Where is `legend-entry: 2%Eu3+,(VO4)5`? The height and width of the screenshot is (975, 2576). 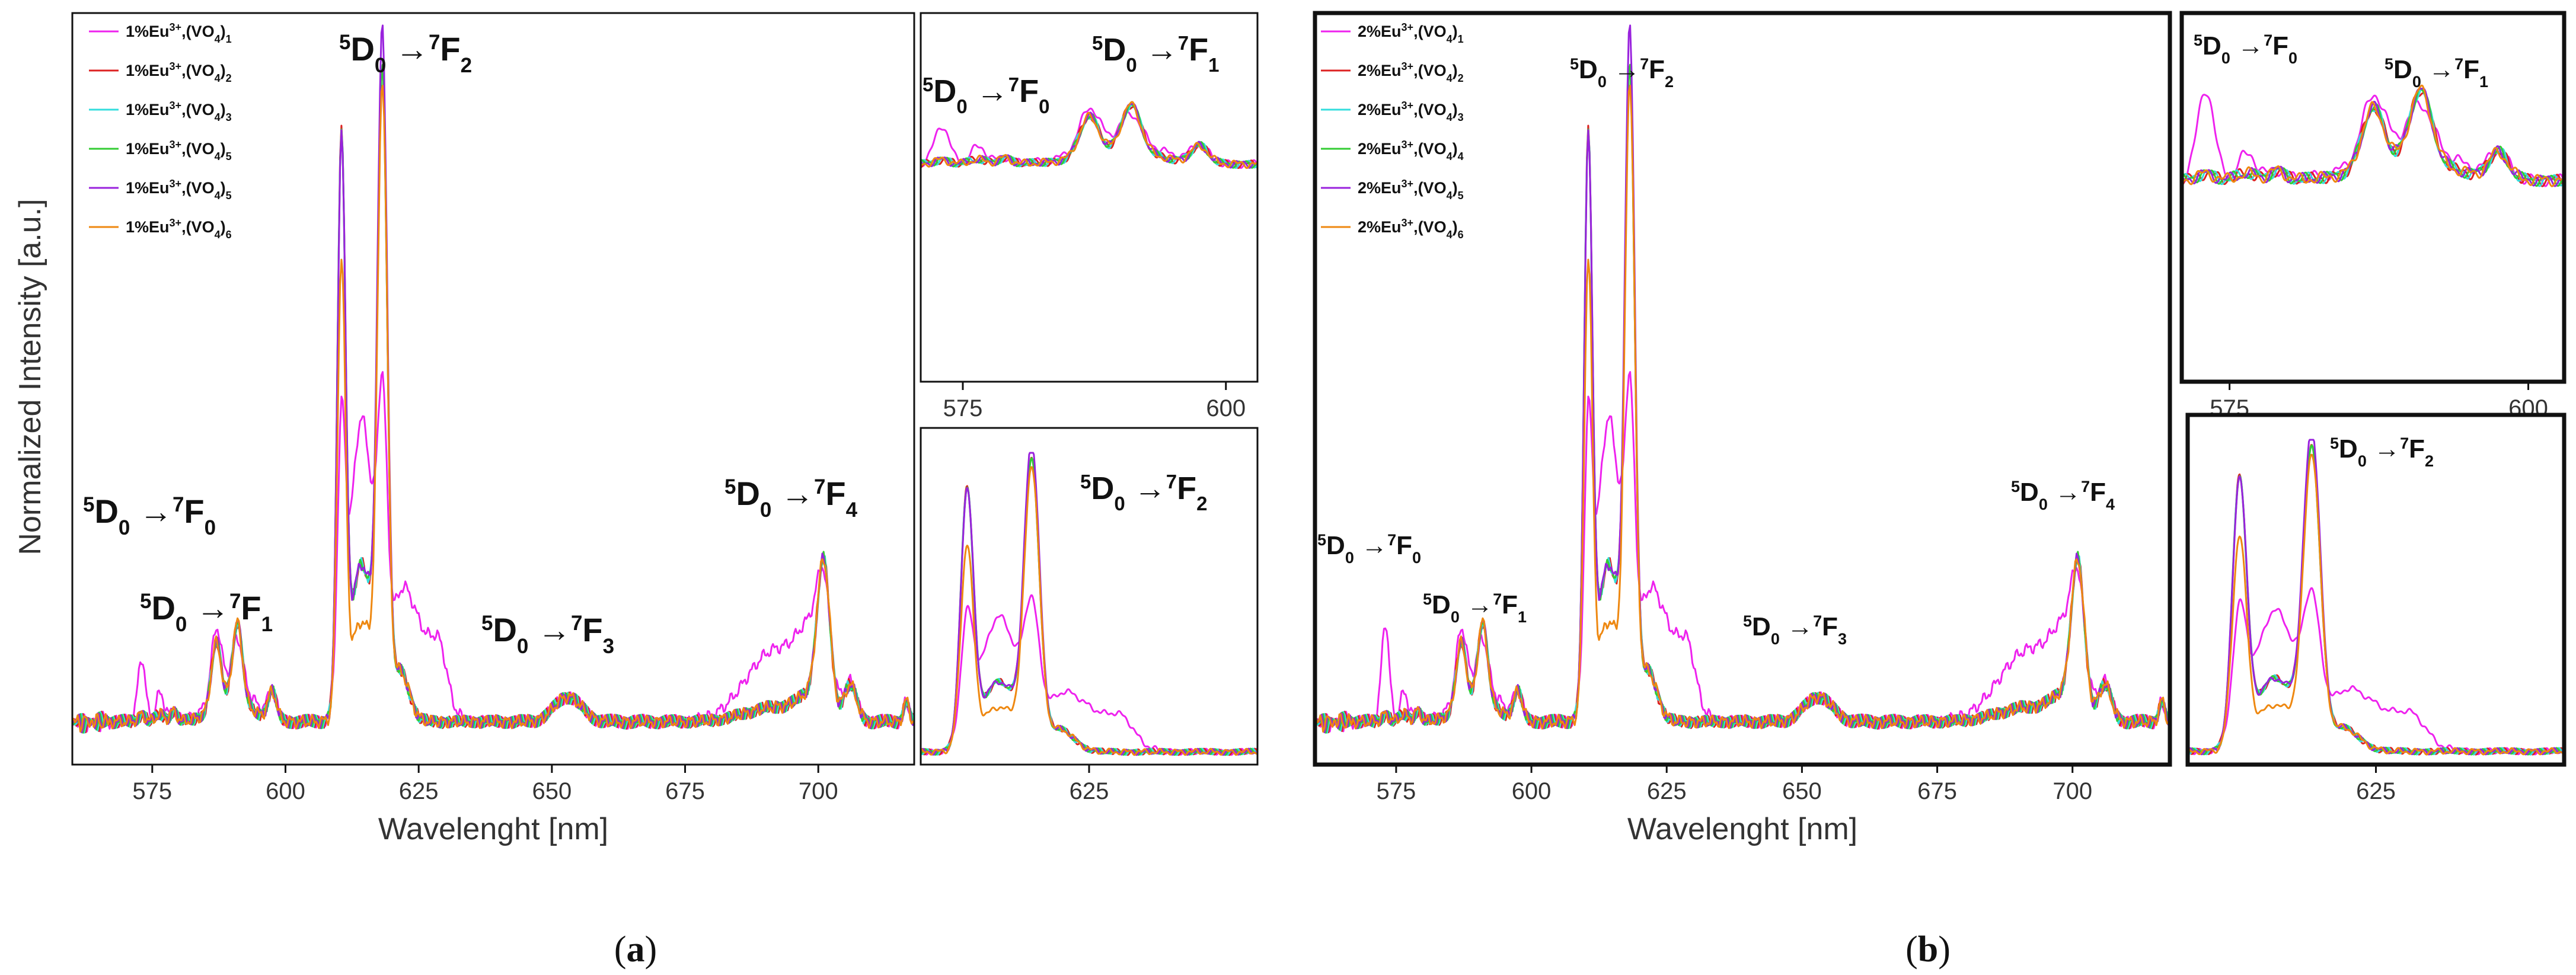 legend-entry: 2%Eu3+,(VO4)5 is located at coordinates (1392, 190).